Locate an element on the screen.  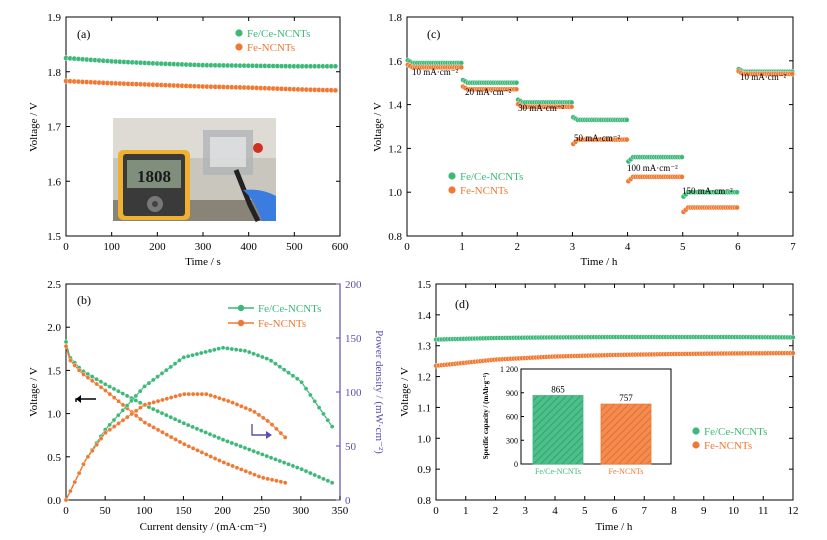
panel-d-label: (d) is located at coordinates (462, 304).